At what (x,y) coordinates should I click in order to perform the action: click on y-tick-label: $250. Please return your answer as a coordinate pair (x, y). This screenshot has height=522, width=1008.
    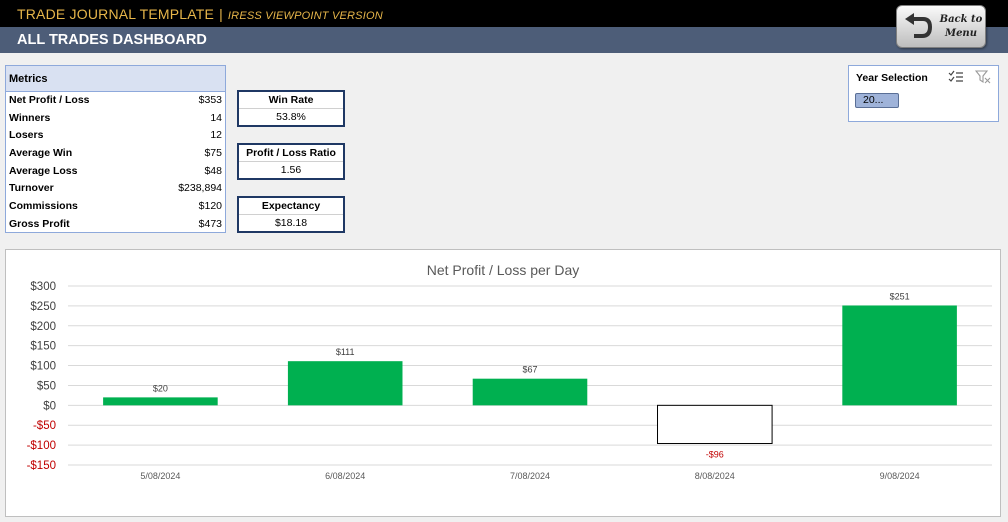
    Looking at the image, I should click on (43, 307).